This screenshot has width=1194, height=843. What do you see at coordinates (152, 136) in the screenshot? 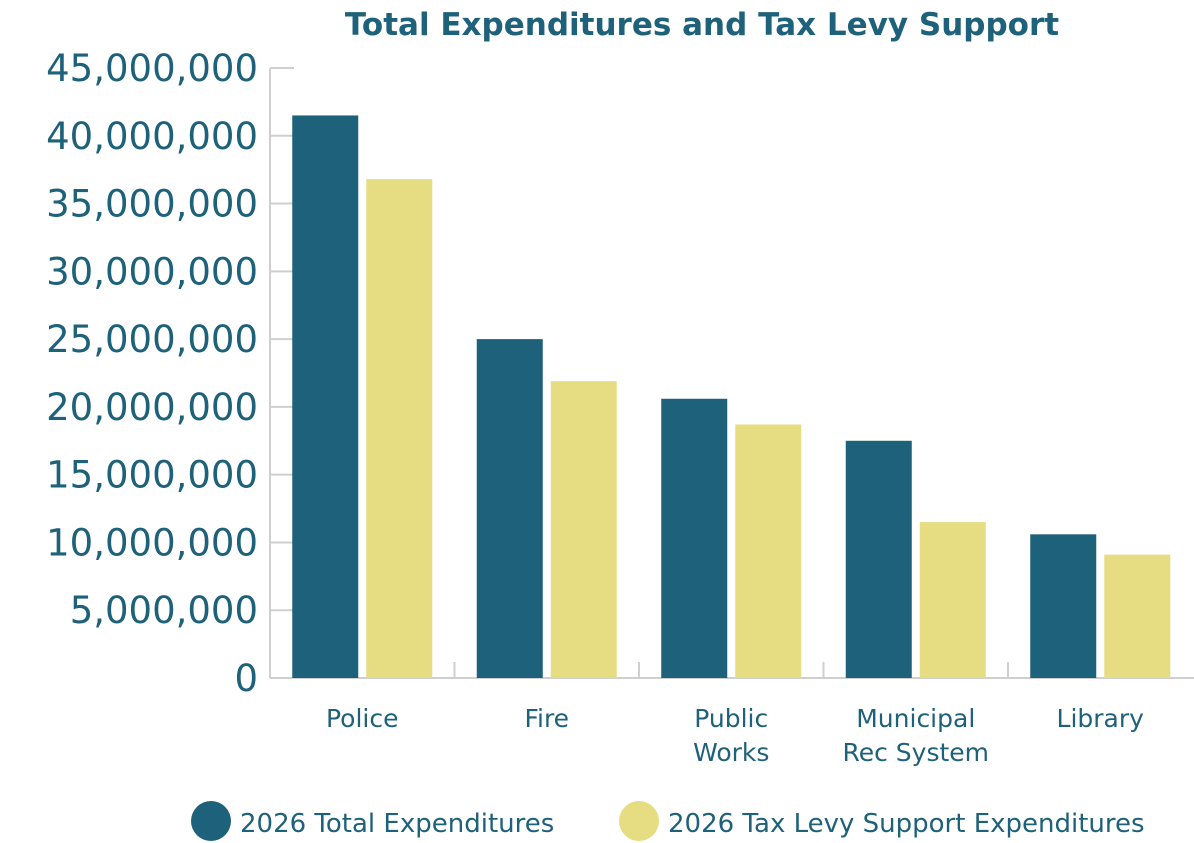
I see `y-tick-label: 40,000,000` at bounding box center [152, 136].